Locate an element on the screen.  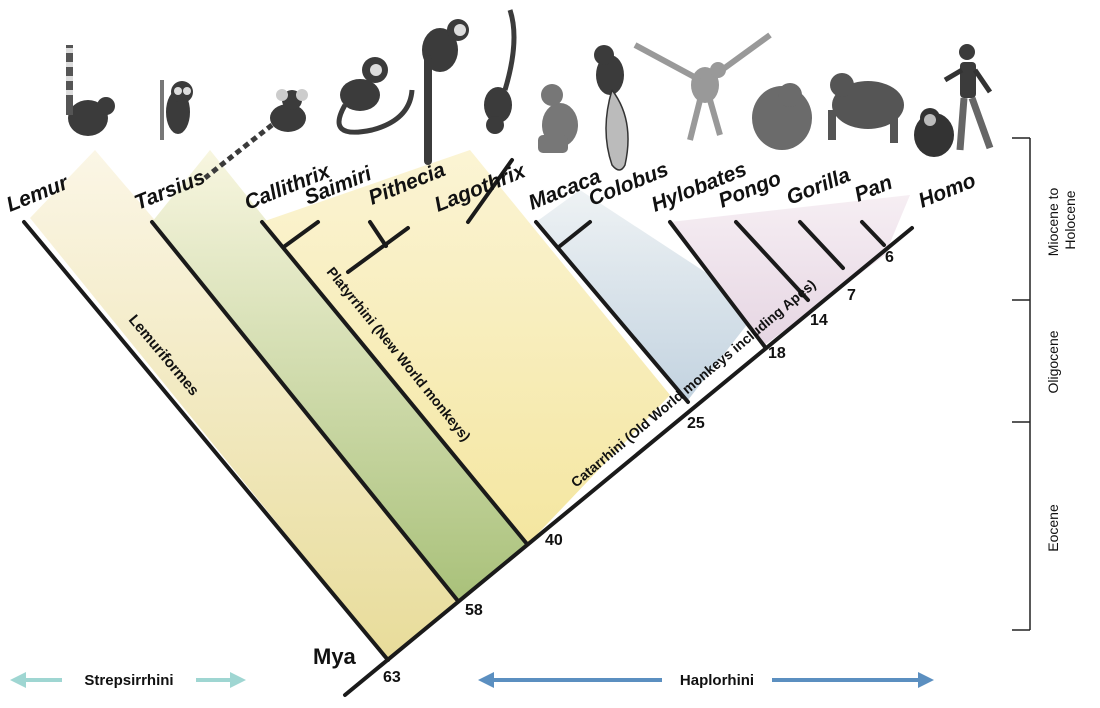
epoch-label-eocene: Eocene is located at coordinates (1053, 528).